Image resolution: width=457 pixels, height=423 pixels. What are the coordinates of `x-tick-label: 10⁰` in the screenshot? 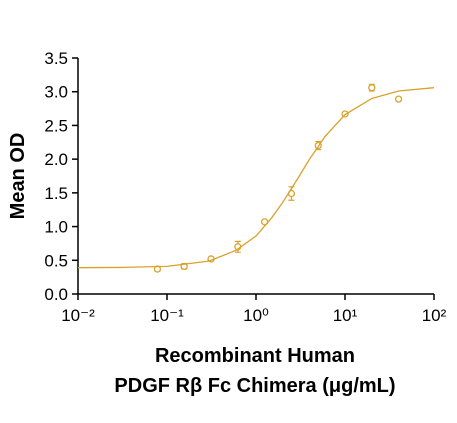 It's located at (256, 315).